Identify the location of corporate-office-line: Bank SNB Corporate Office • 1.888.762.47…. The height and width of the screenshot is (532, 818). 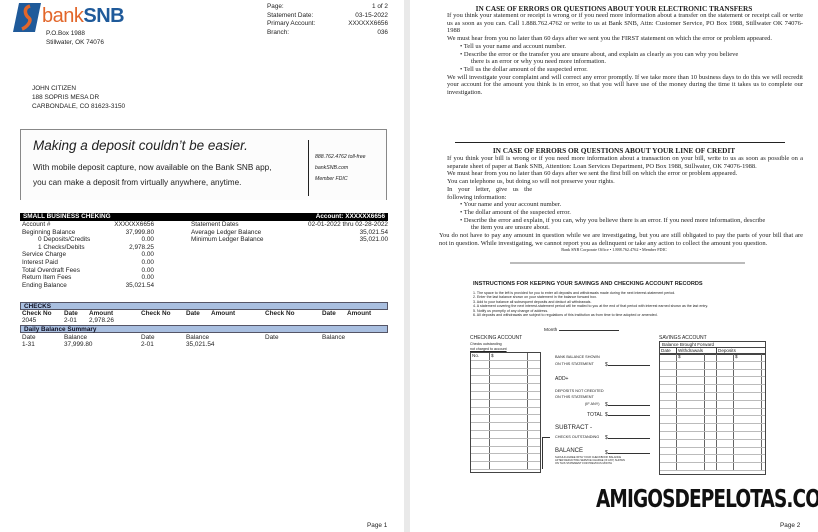
(614, 249).